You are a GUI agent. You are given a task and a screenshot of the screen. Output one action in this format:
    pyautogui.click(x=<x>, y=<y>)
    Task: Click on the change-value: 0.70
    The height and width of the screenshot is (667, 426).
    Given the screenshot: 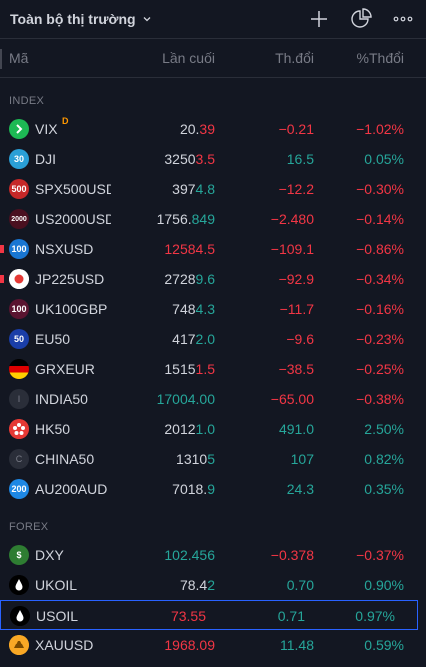 What is the action you would take?
    pyautogui.click(x=300, y=585)
    